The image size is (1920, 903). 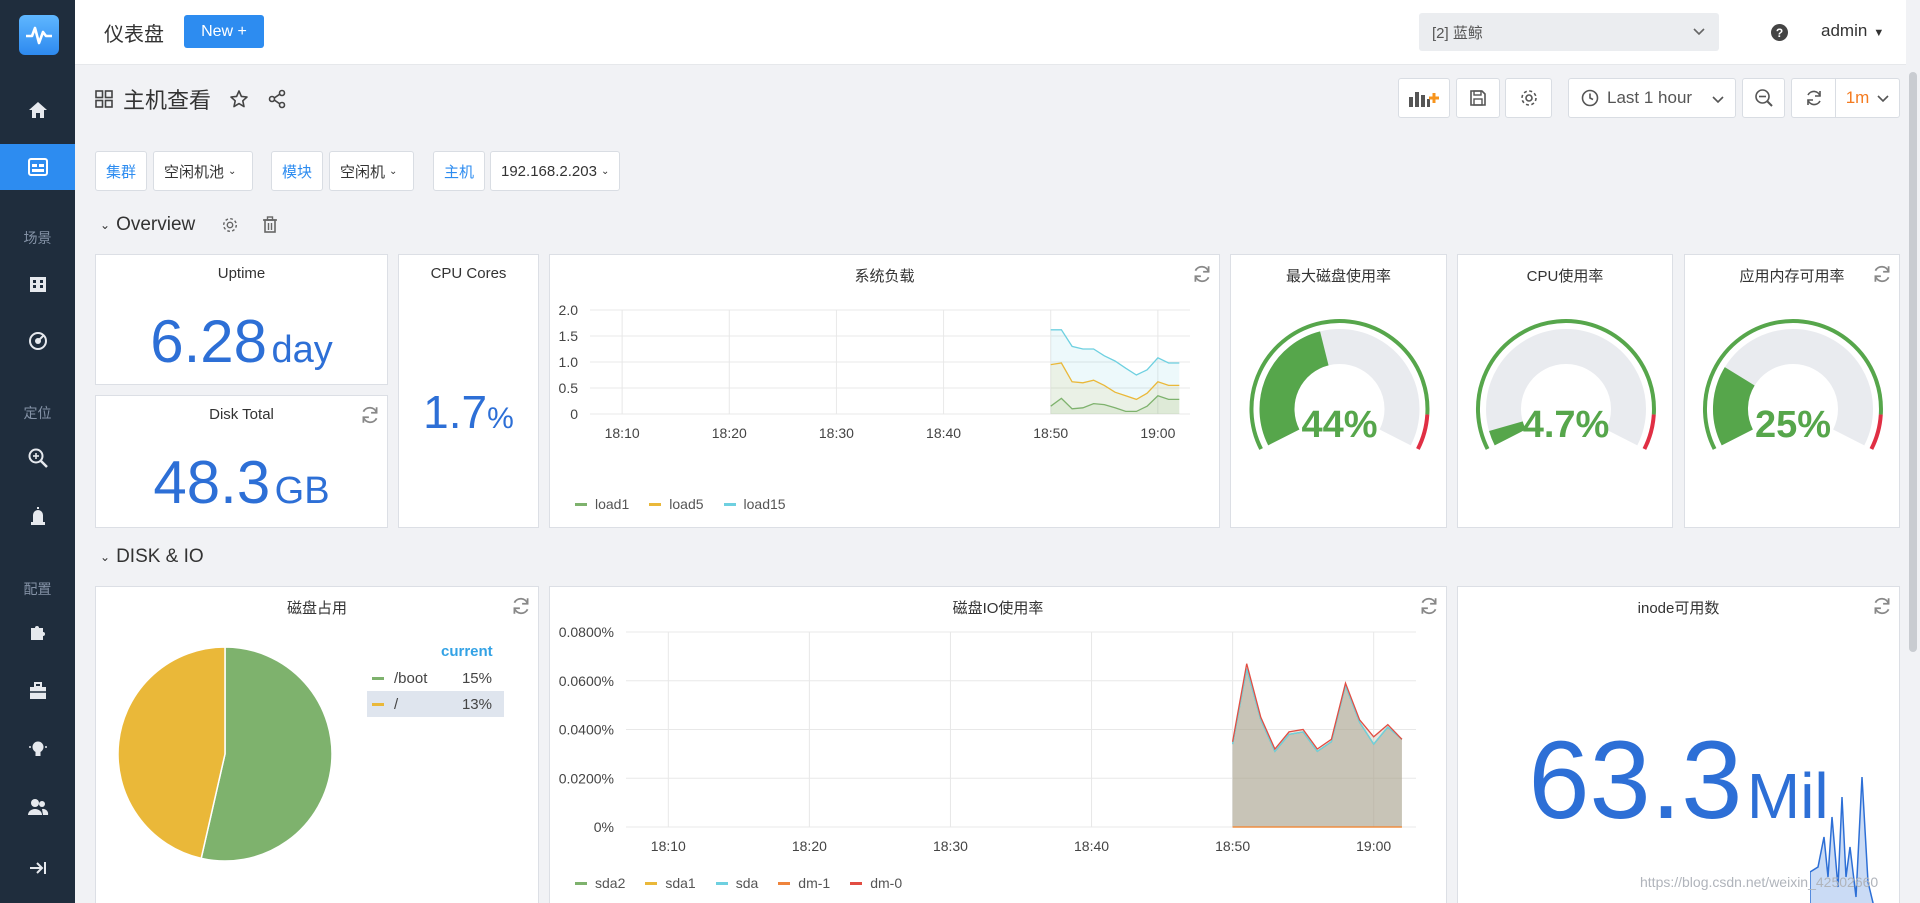 What do you see at coordinates (435, 704) in the screenshot?
I see `pie-legend-row: / 13%` at bounding box center [435, 704].